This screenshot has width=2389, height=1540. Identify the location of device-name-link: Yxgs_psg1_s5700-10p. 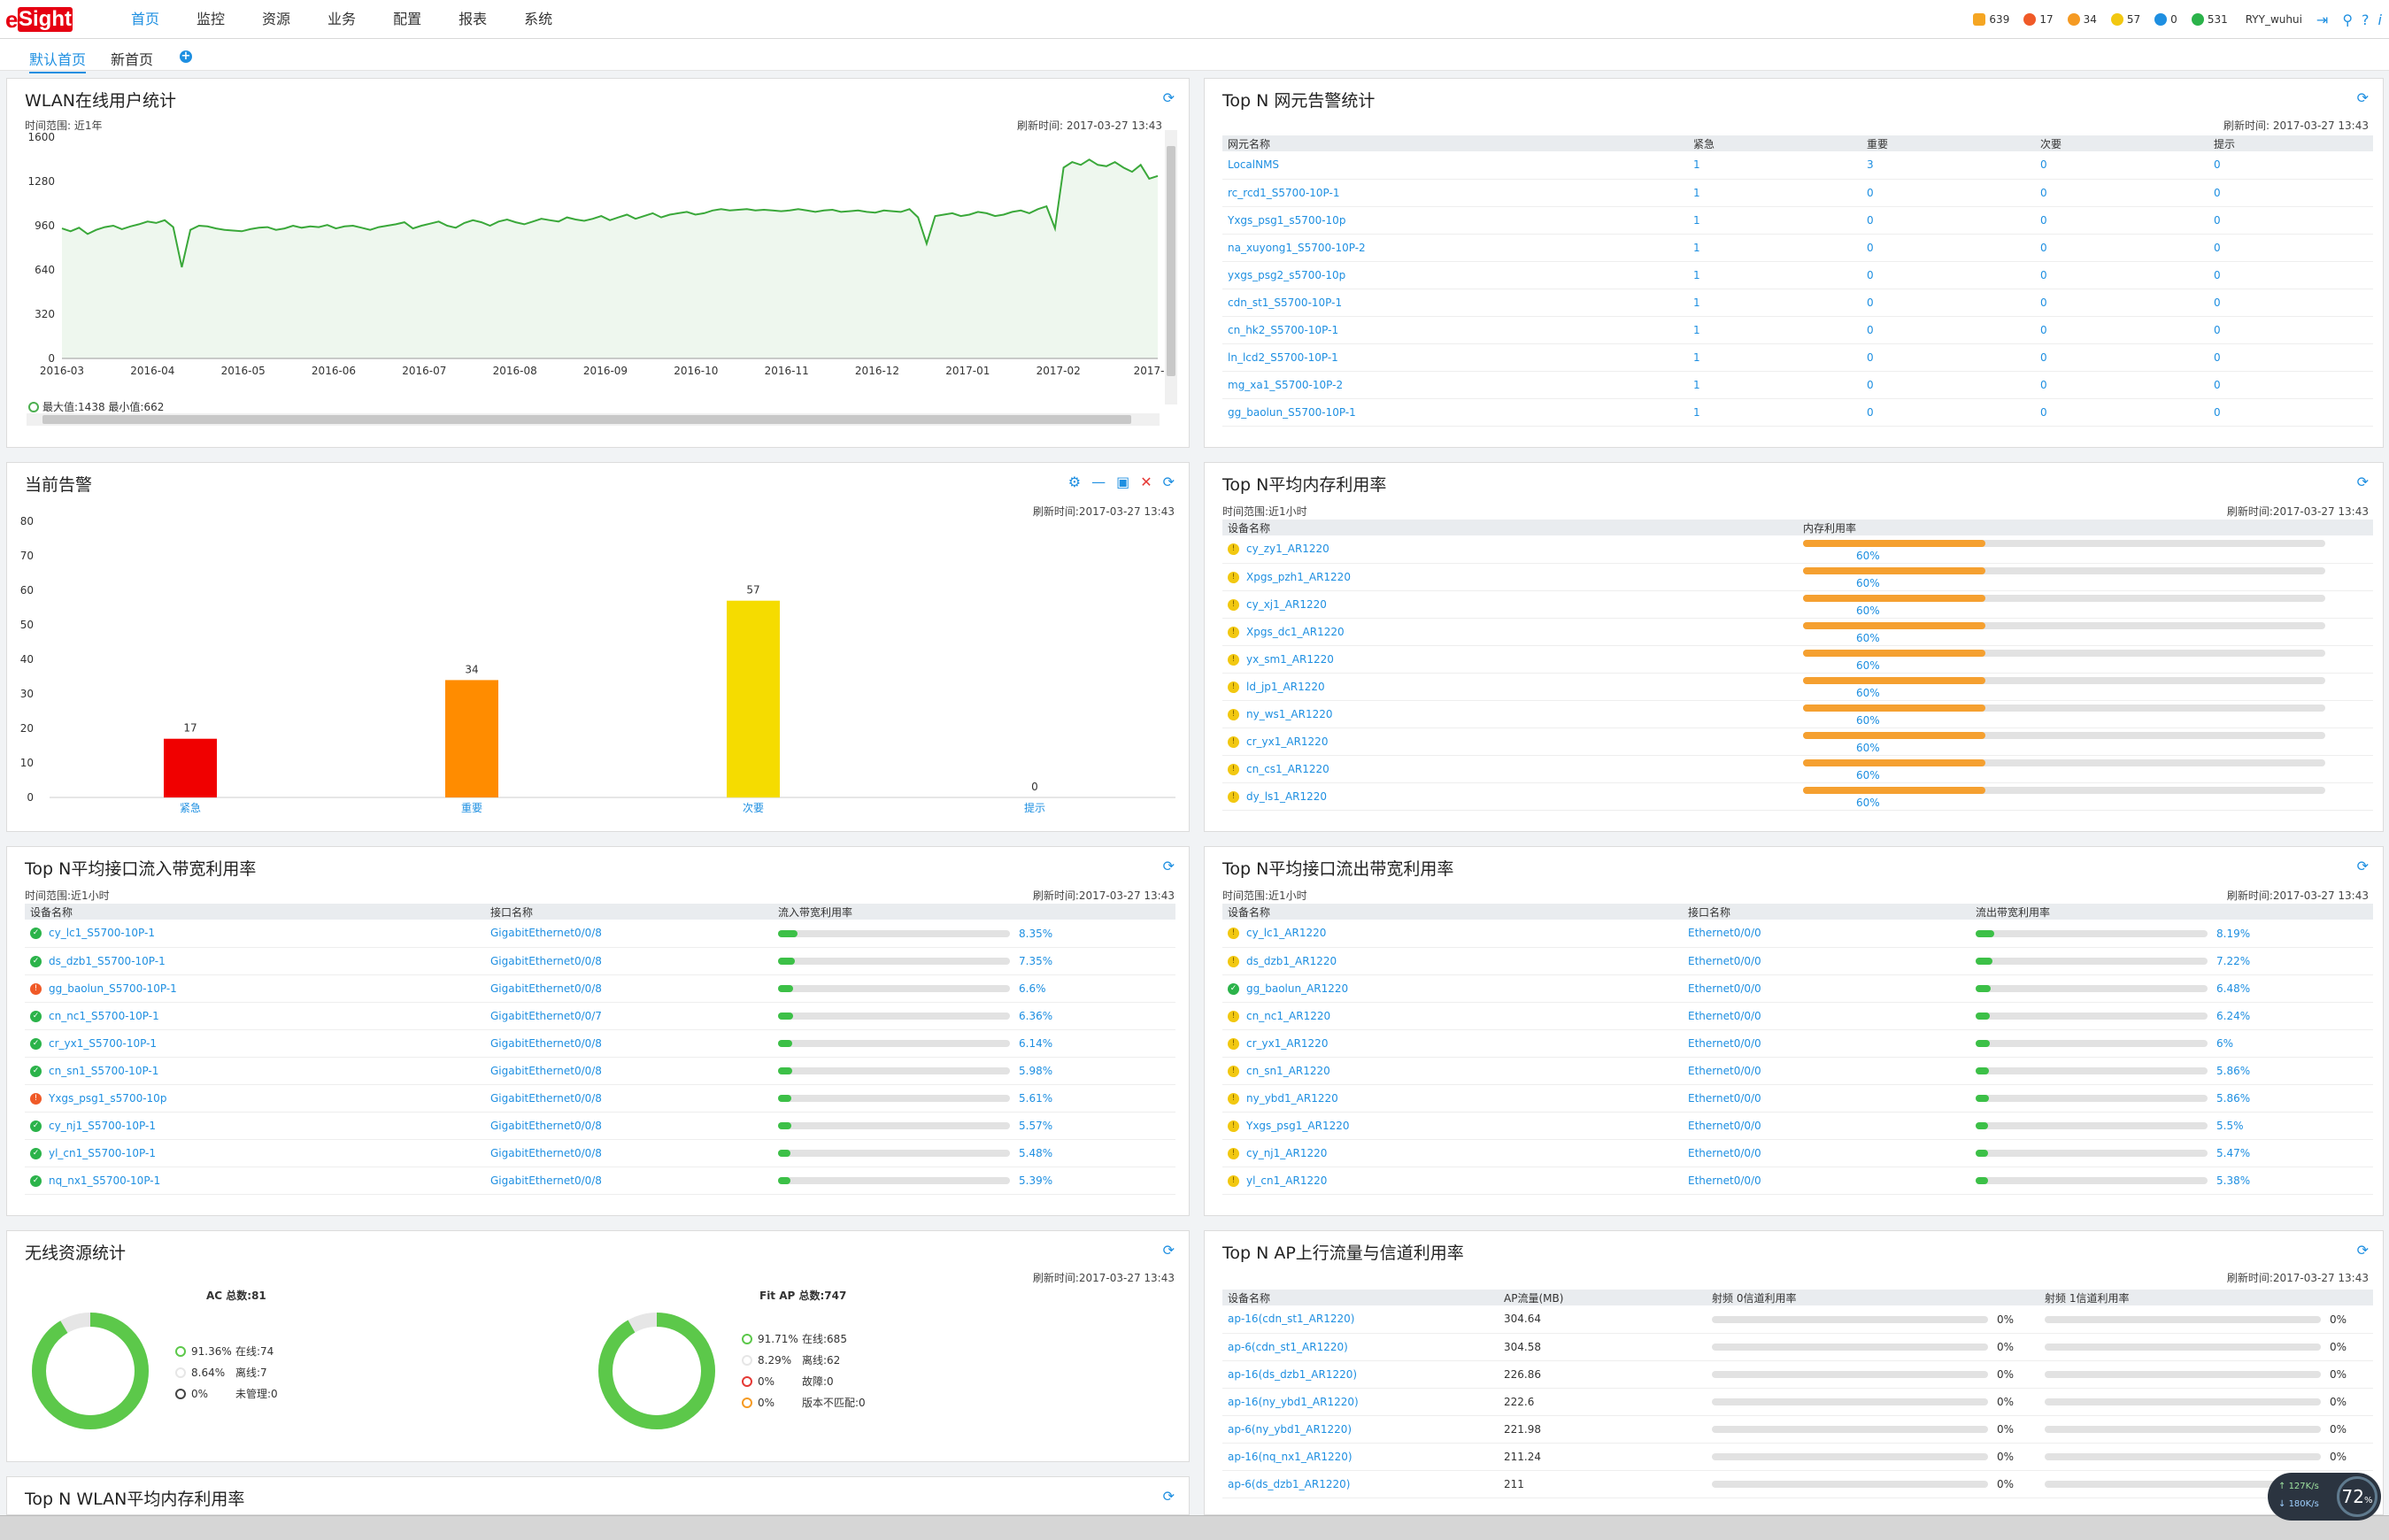
(108, 1098).